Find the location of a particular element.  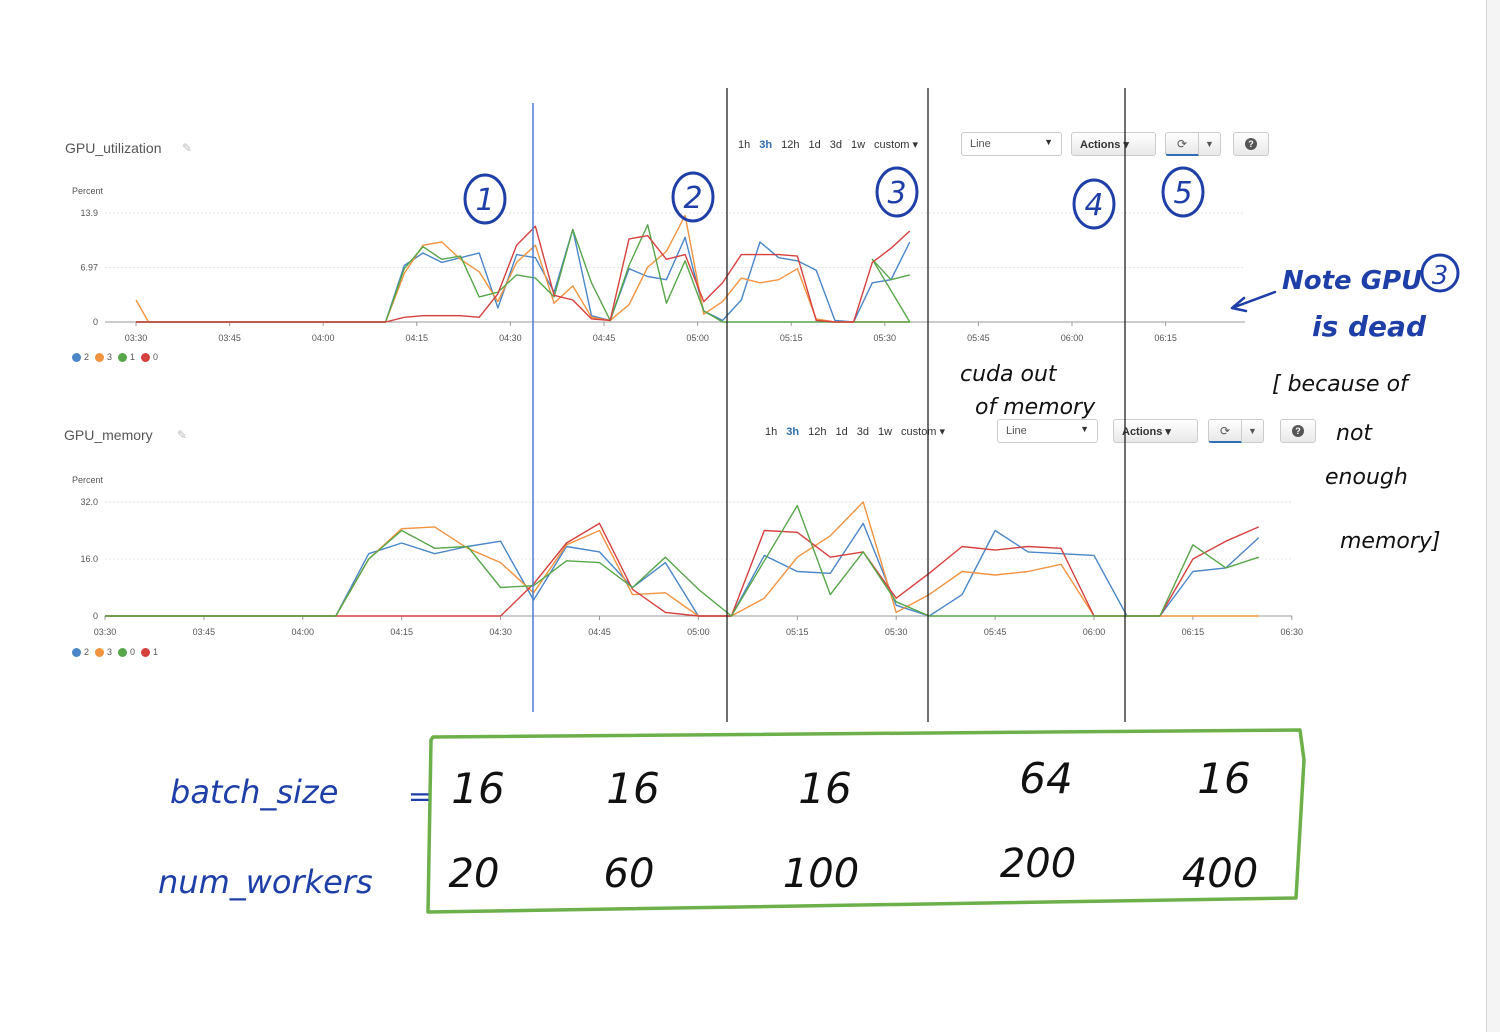

refresh-button-group: ⟳ ▼ is located at coordinates (1236, 431).